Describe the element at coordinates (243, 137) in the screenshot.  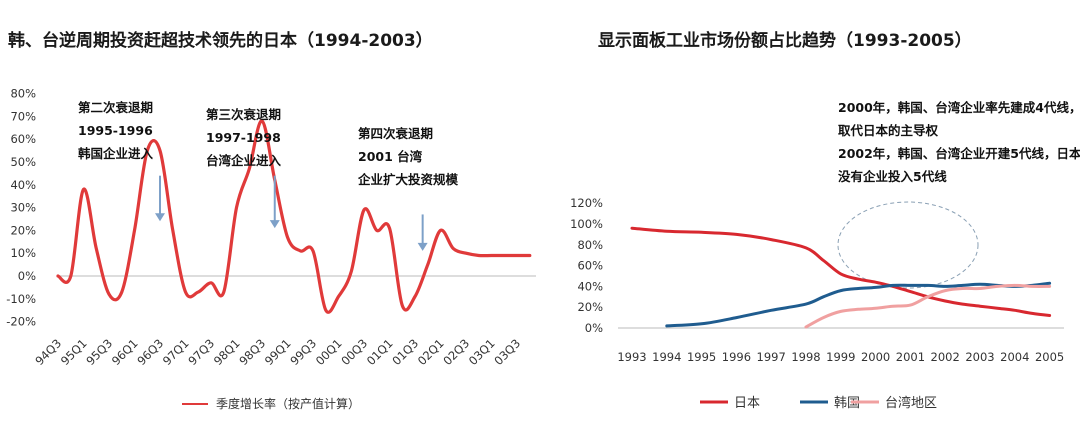
I see `annotation-text: 1997-1998` at that location.